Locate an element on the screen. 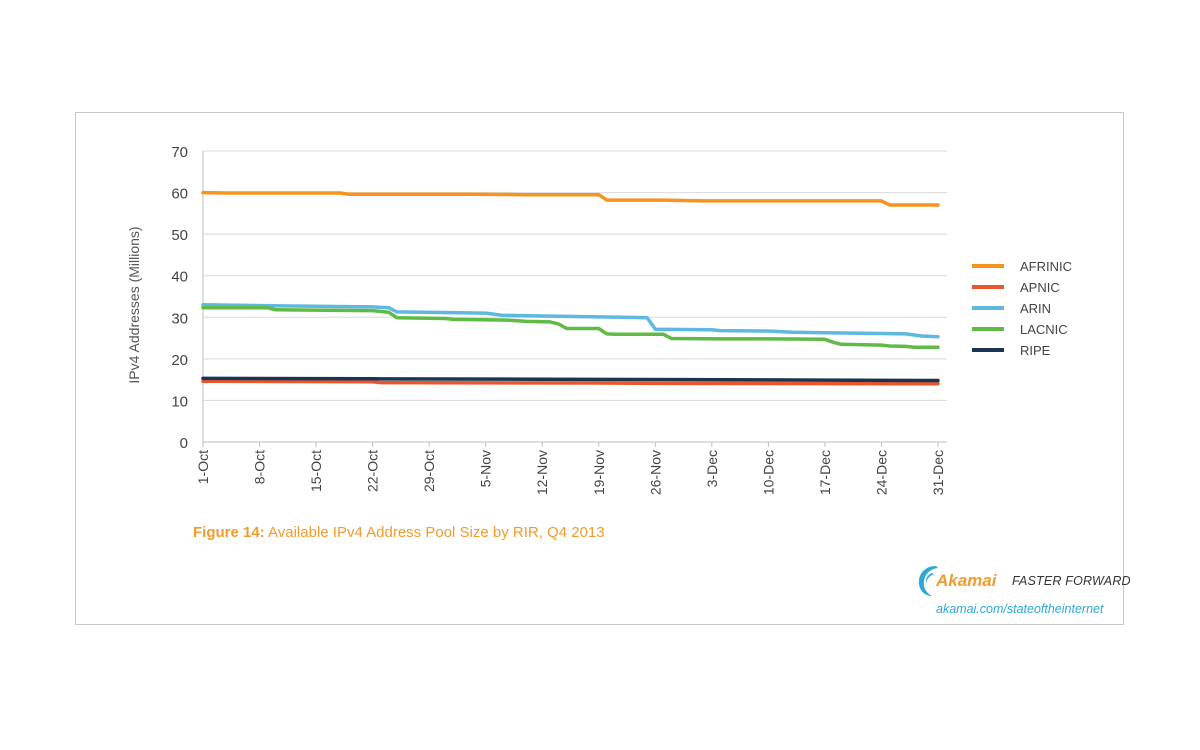 The width and height of the screenshot is (1200, 750). x-tick-label: 19-Nov is located at coordinates (599, 472).